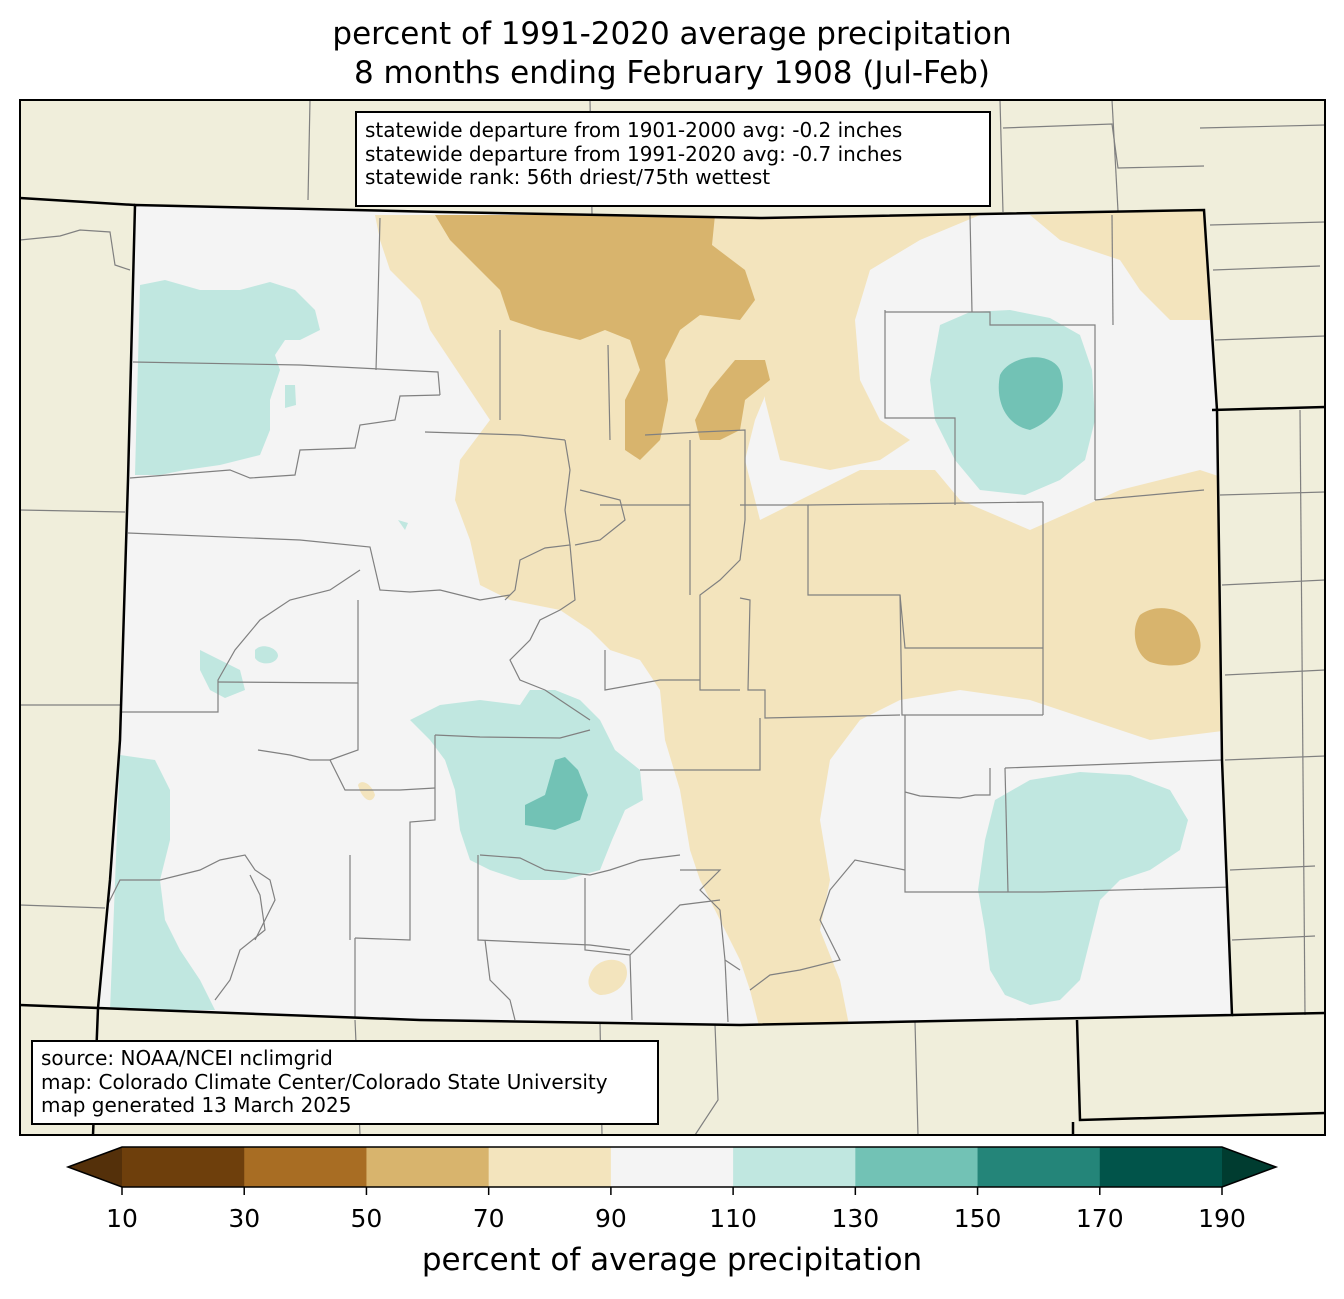  I want to click on colorbar-tick-label: 10, so click(122, 1218).